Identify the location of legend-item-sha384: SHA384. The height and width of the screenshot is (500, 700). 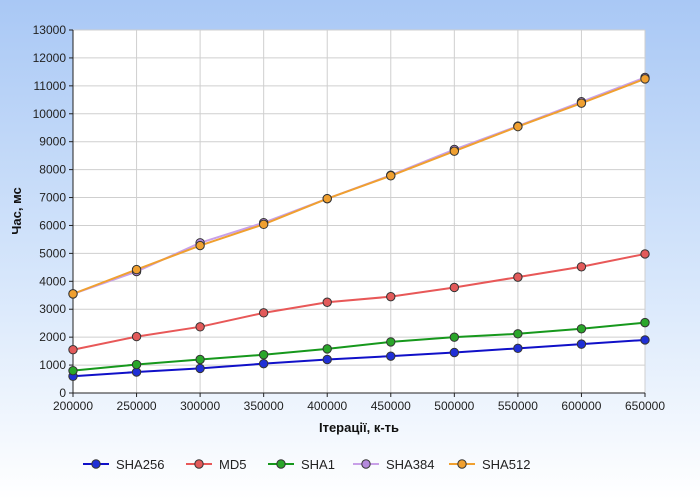
(393, 464).